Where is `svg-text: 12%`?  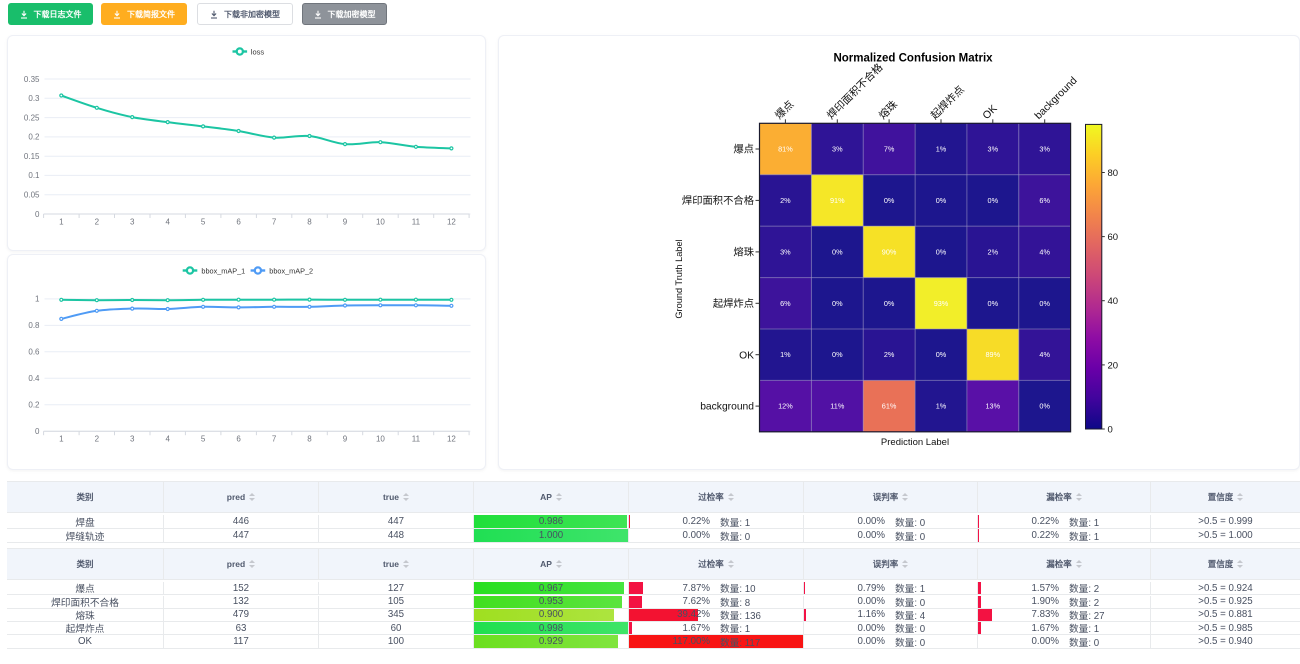
svg-text: 12% is located at coordinates (785, 406).